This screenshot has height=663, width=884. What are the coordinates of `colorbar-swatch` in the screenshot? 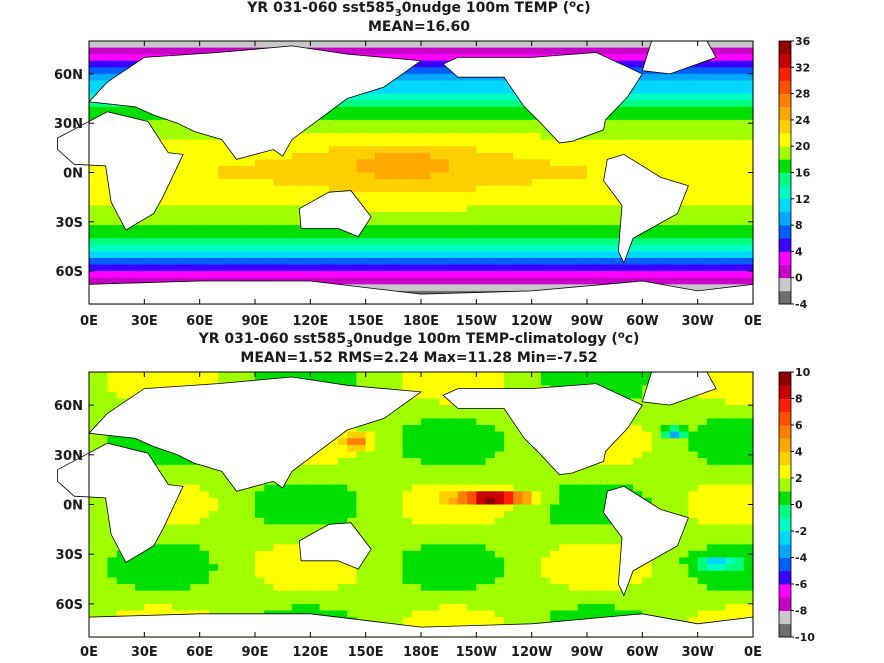 It's located at (785, 205).